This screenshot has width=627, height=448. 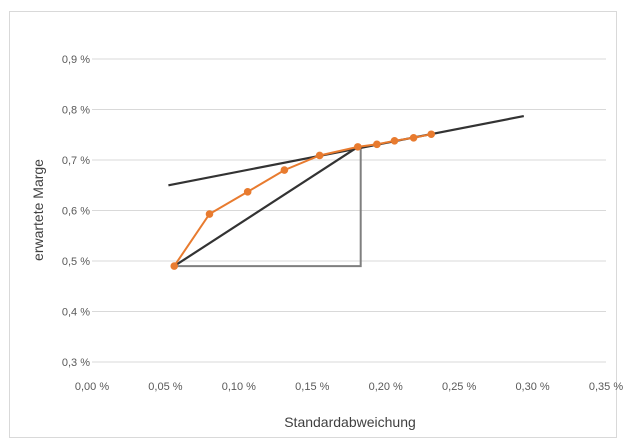 What do you see at coordinates (76, 313) in the screenshot?
I see `y-tick-label: 0,4 %` at bounding box center [76, 313].